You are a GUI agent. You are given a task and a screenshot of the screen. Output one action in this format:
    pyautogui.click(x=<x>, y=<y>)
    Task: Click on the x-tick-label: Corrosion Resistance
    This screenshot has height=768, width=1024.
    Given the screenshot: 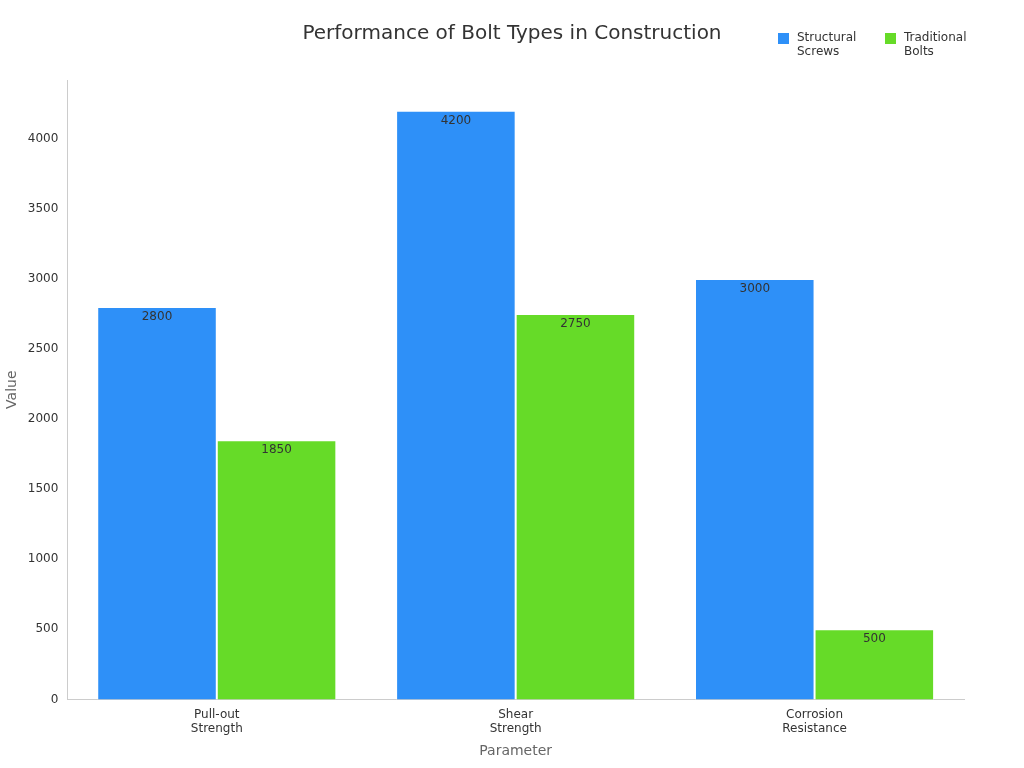 What is the action you would take?
    pyautogui.click(x=814, y=721)
    